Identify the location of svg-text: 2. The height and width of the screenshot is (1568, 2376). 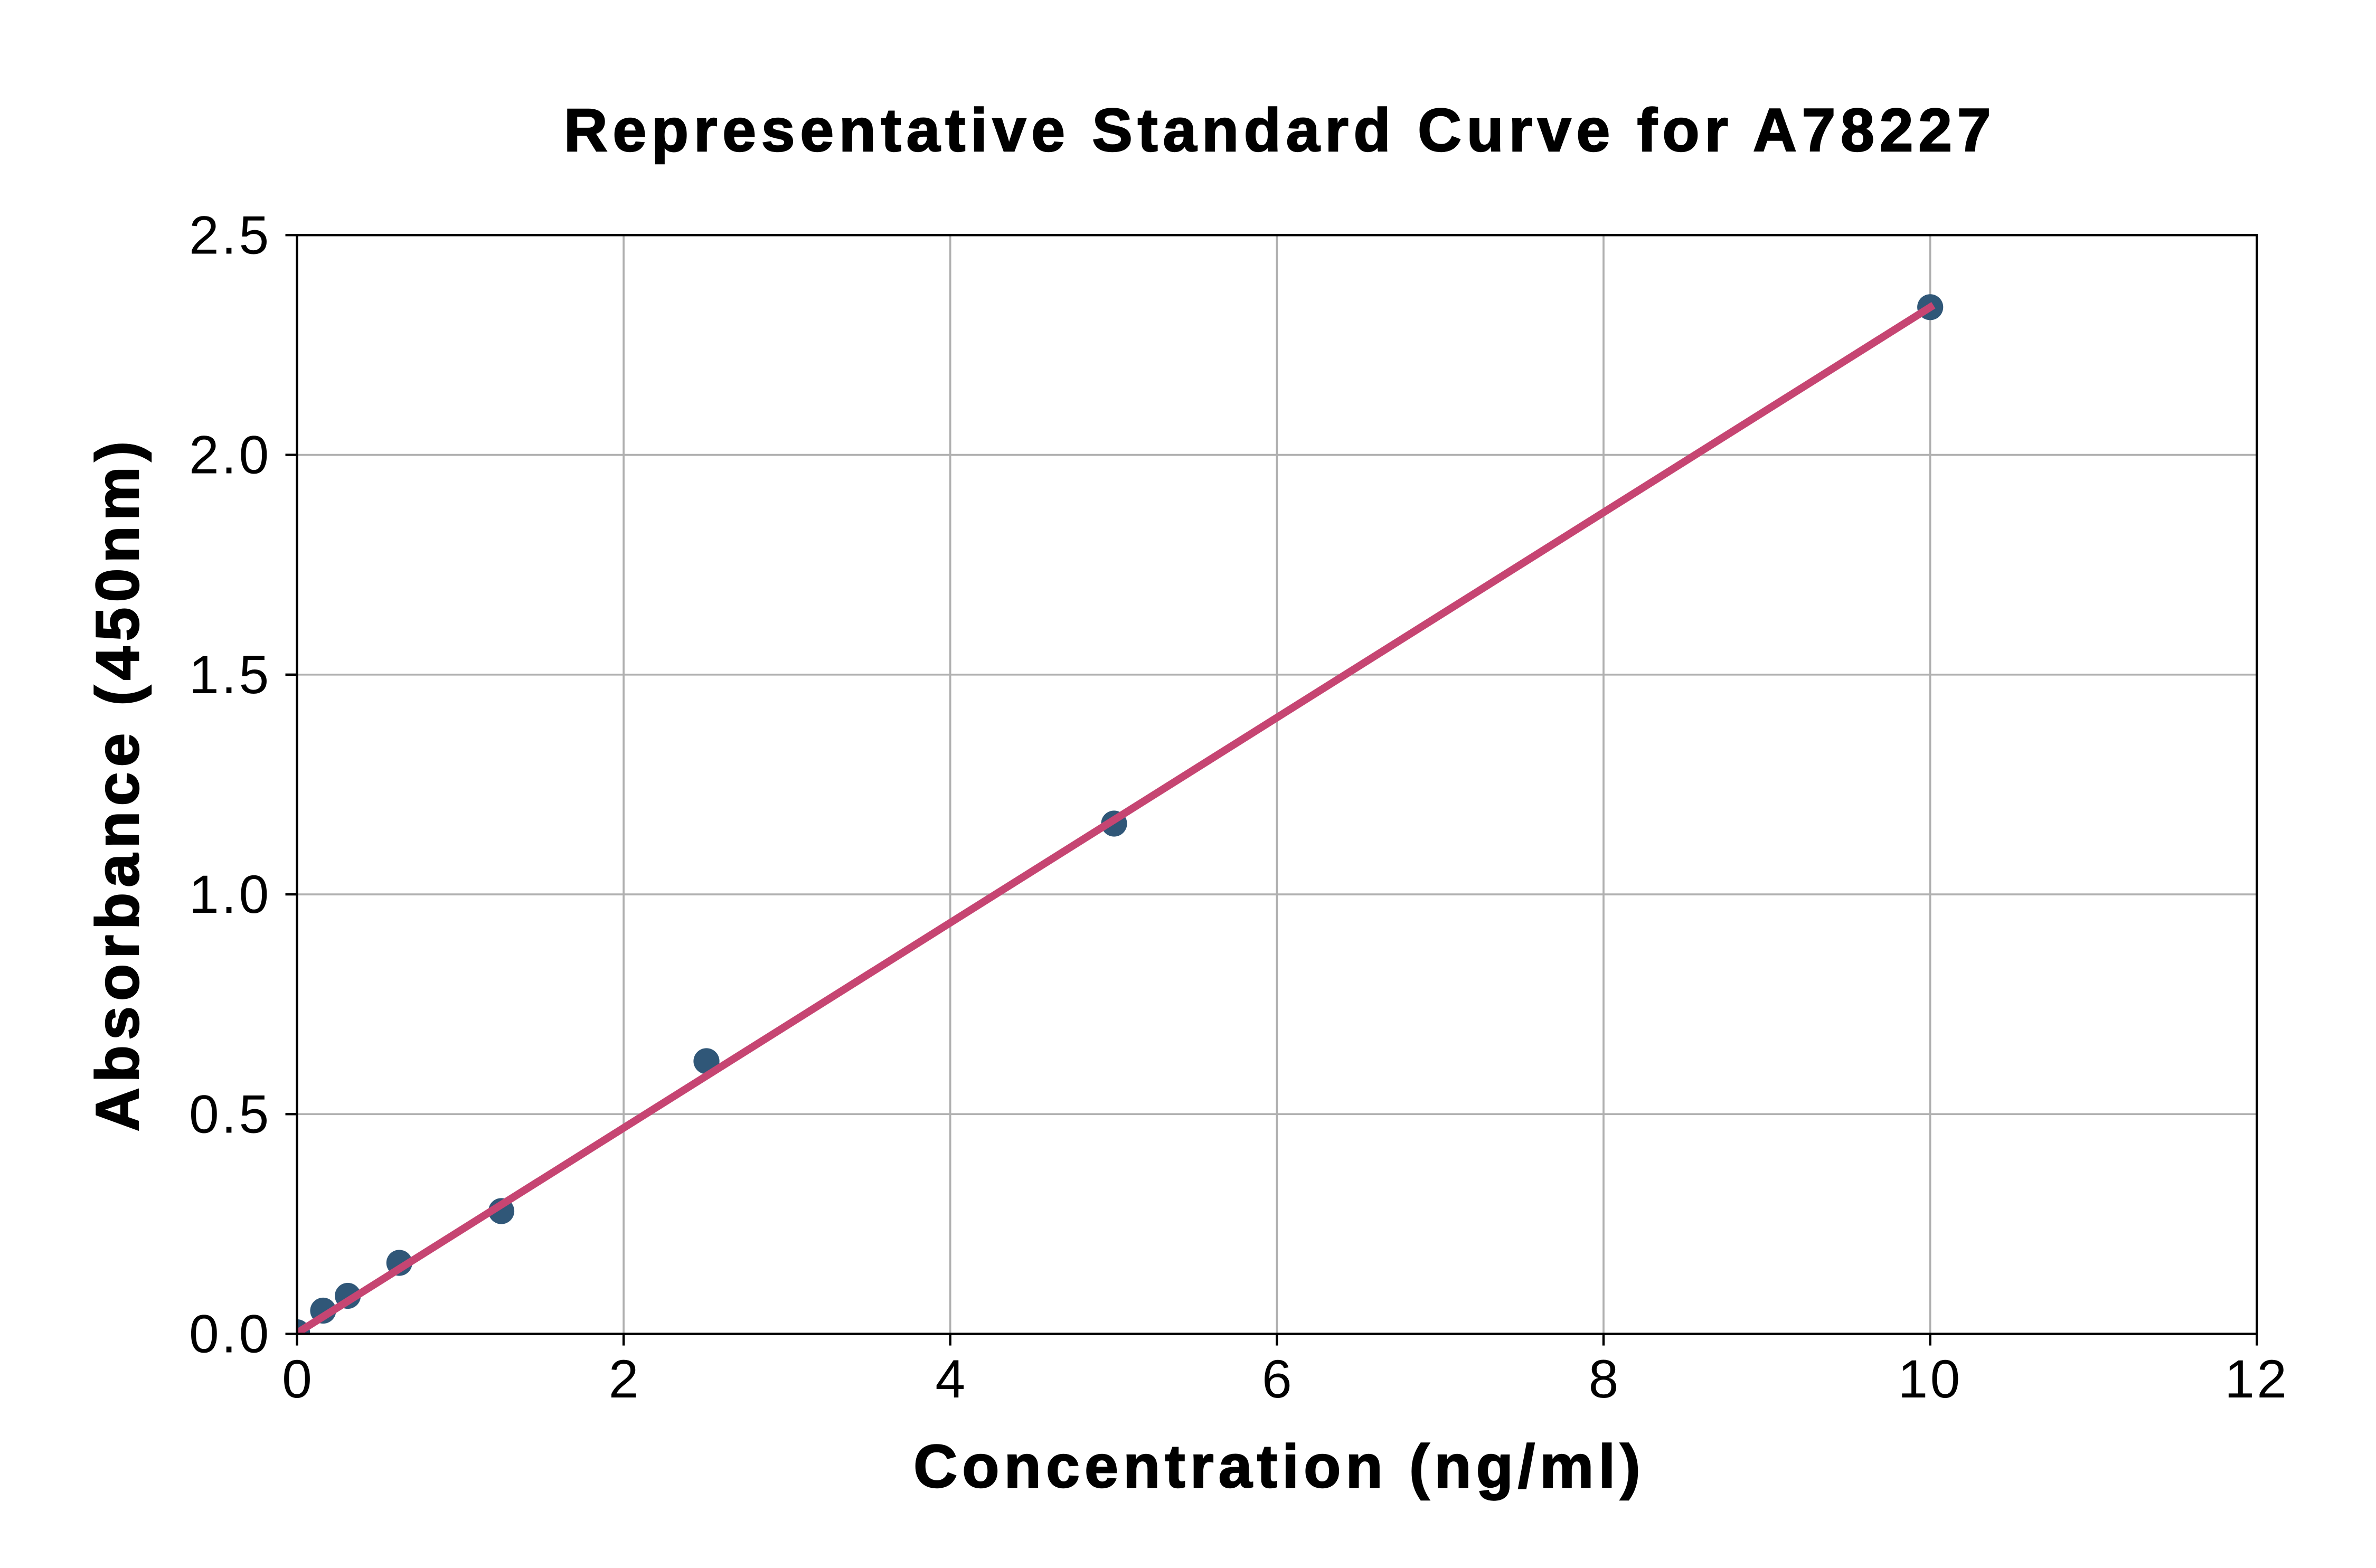
(624, 1379).